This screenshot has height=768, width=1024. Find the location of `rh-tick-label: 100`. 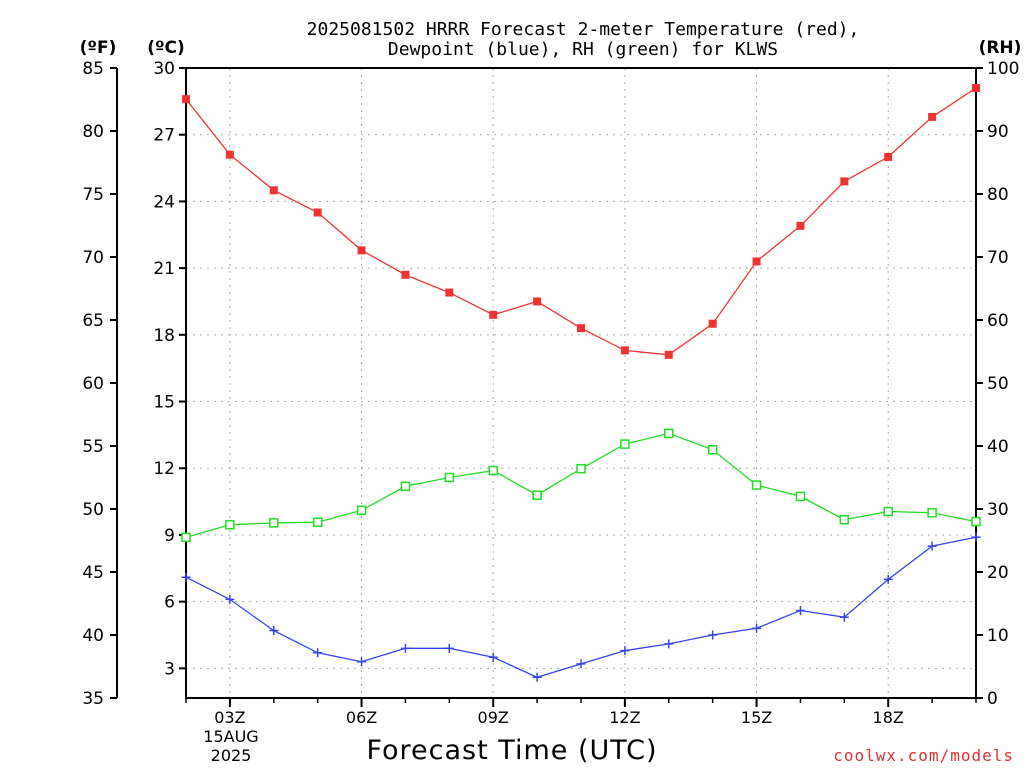

rh-tick-label: 100 is located at coordinates (1003, 69).